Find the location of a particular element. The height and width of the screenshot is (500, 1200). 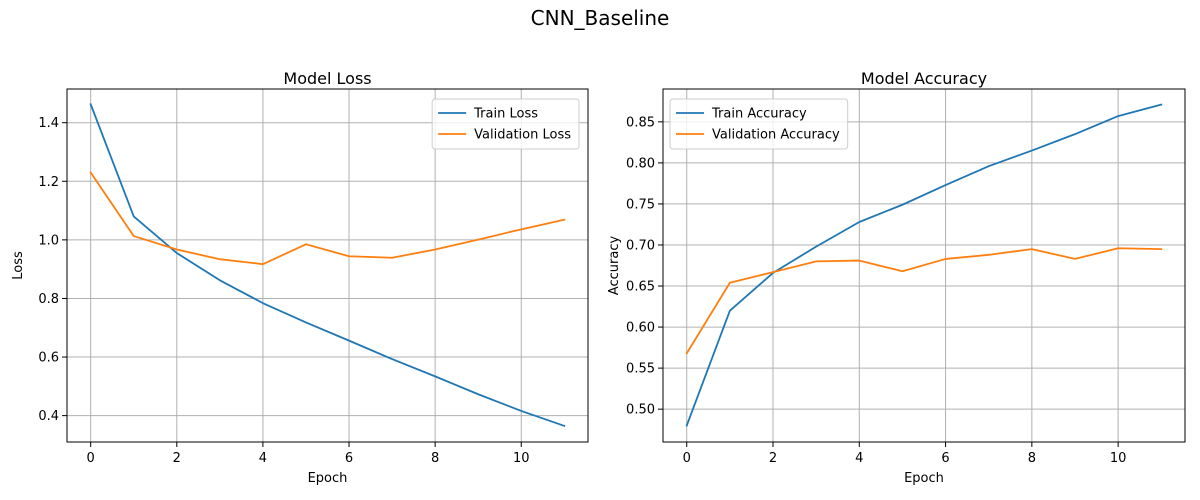

loss-xtick-label-0: 0 is located at coordinates (91, 458).